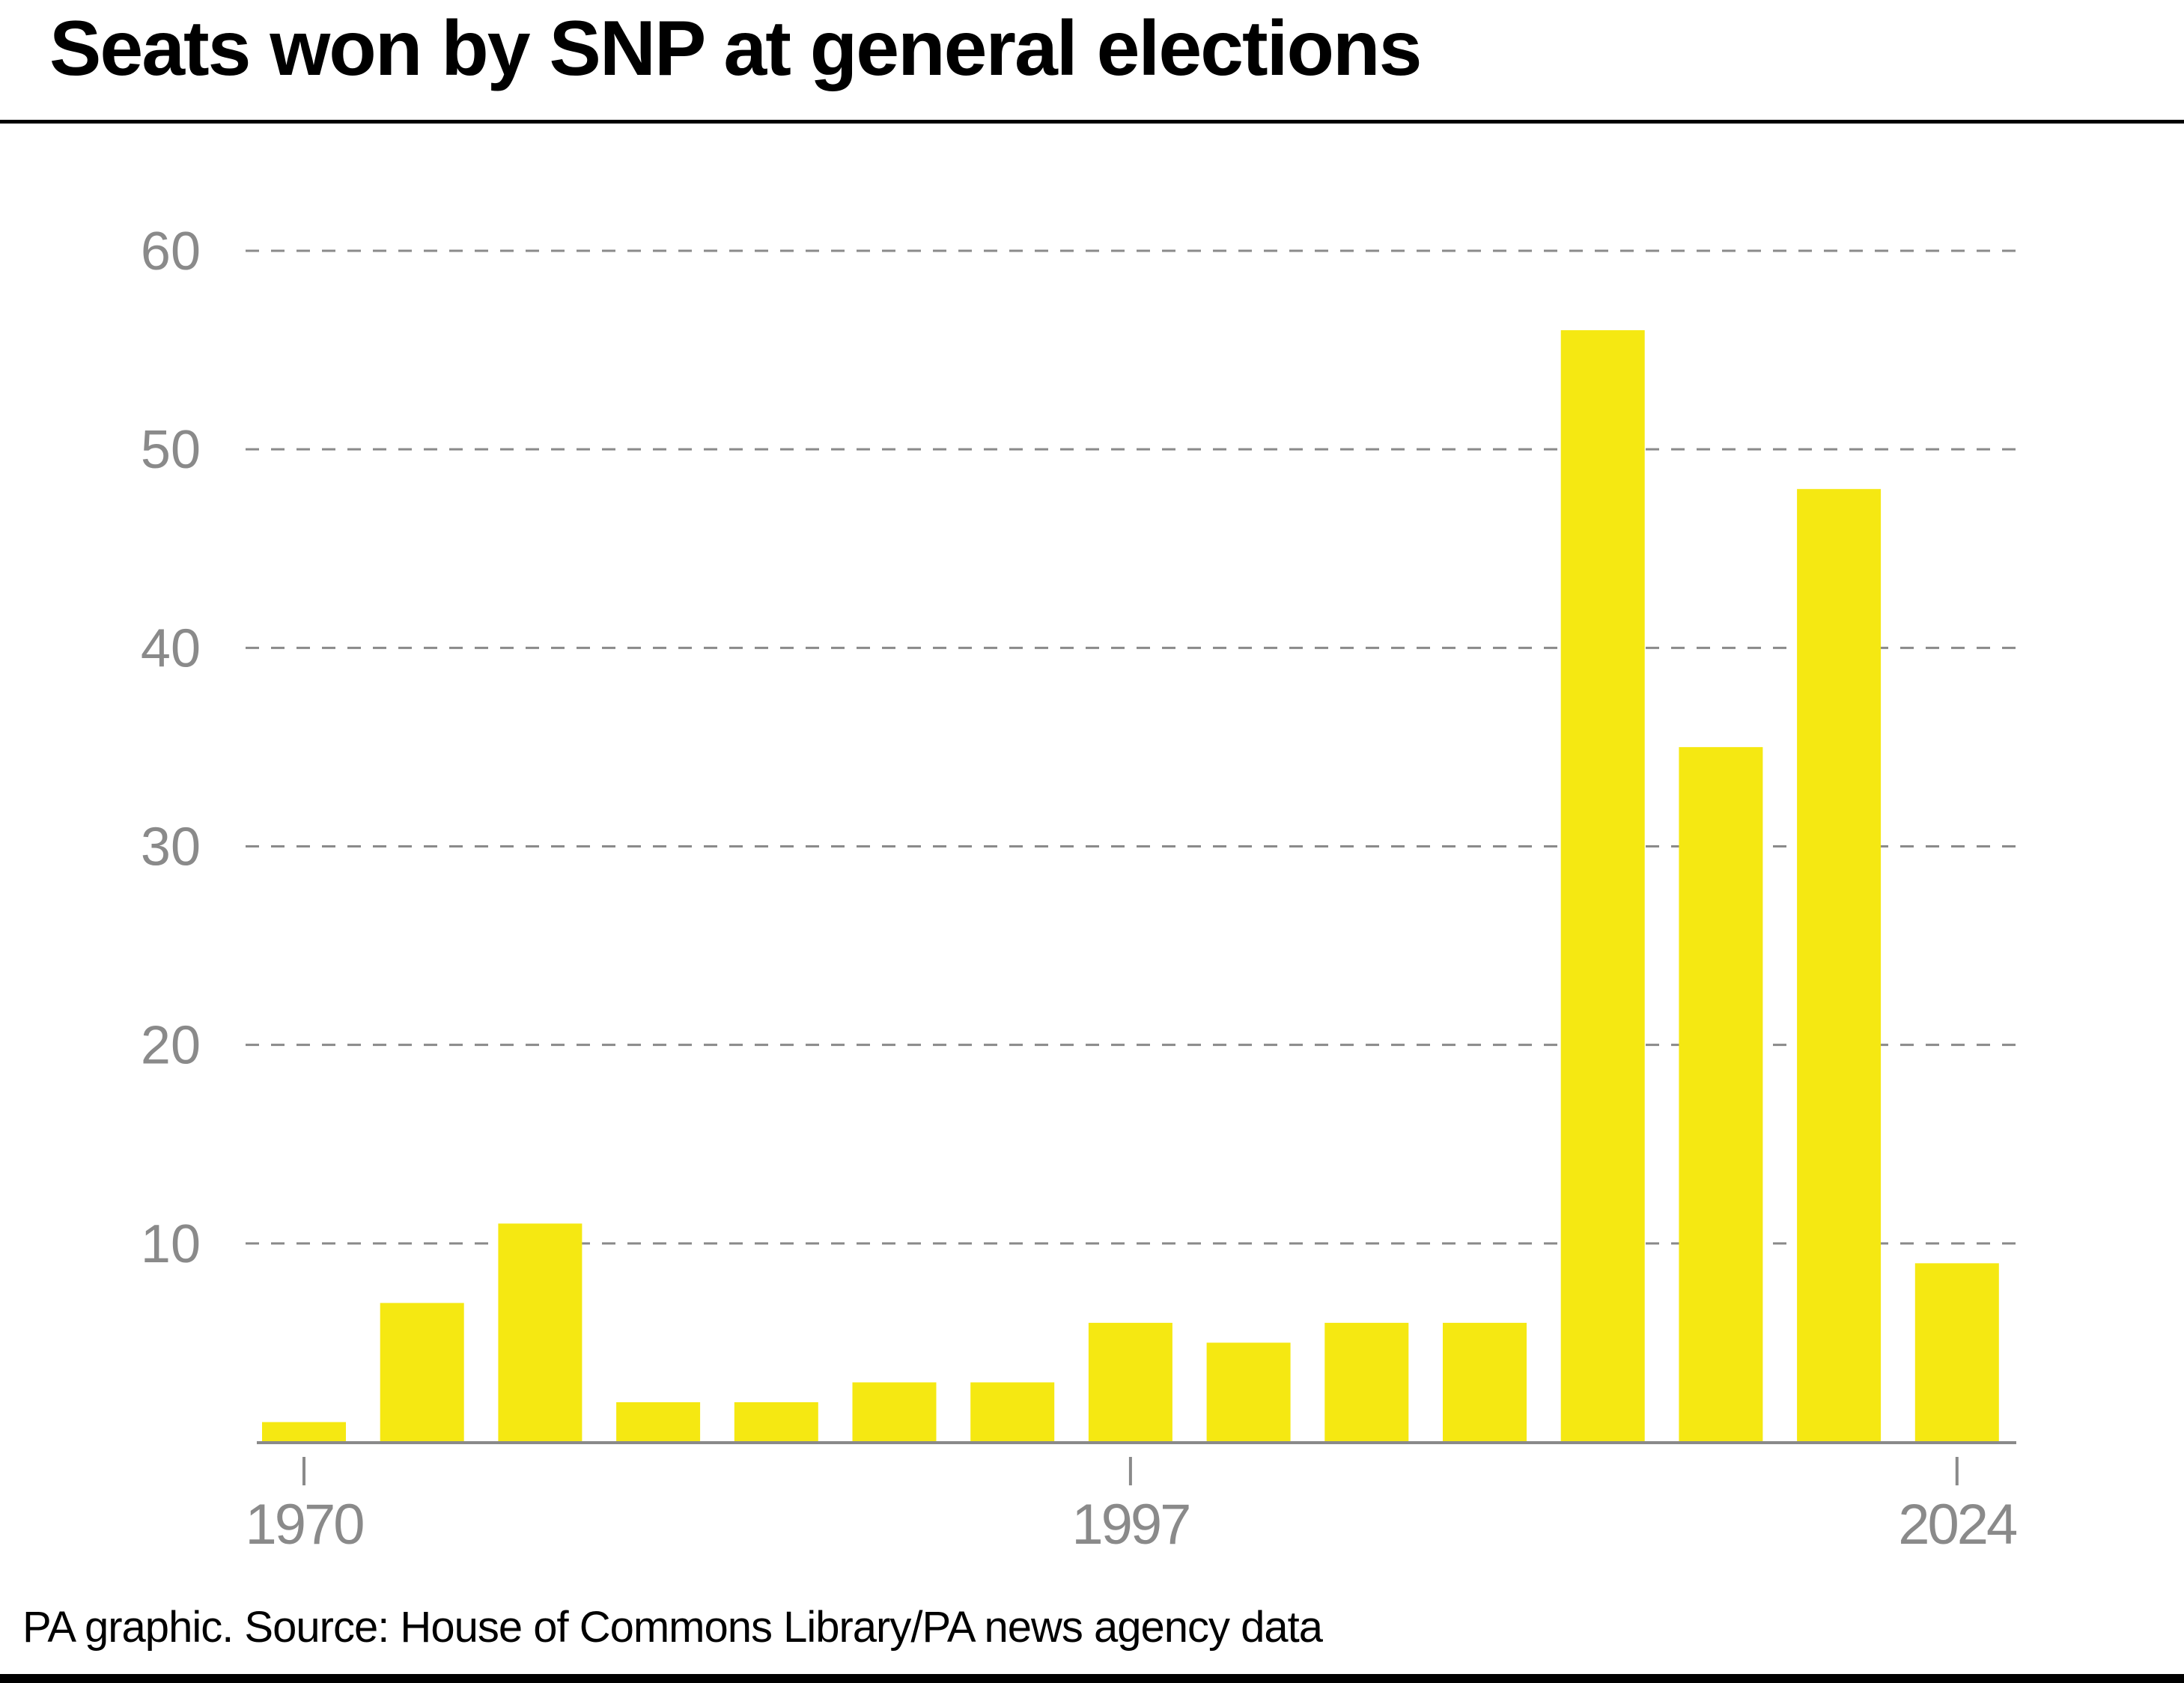 The height and width of the screenshot is (1683, 2184). What do you see at coordinates (1130, 1525) in the screenshot?
I see `x-tick-label-1997: 1997` at bounding box center [1130, 1525].